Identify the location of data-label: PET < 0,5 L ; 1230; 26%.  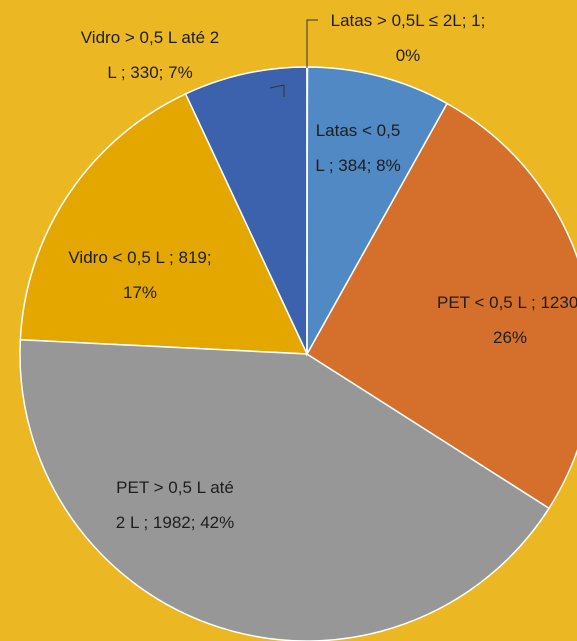
(506, 320).